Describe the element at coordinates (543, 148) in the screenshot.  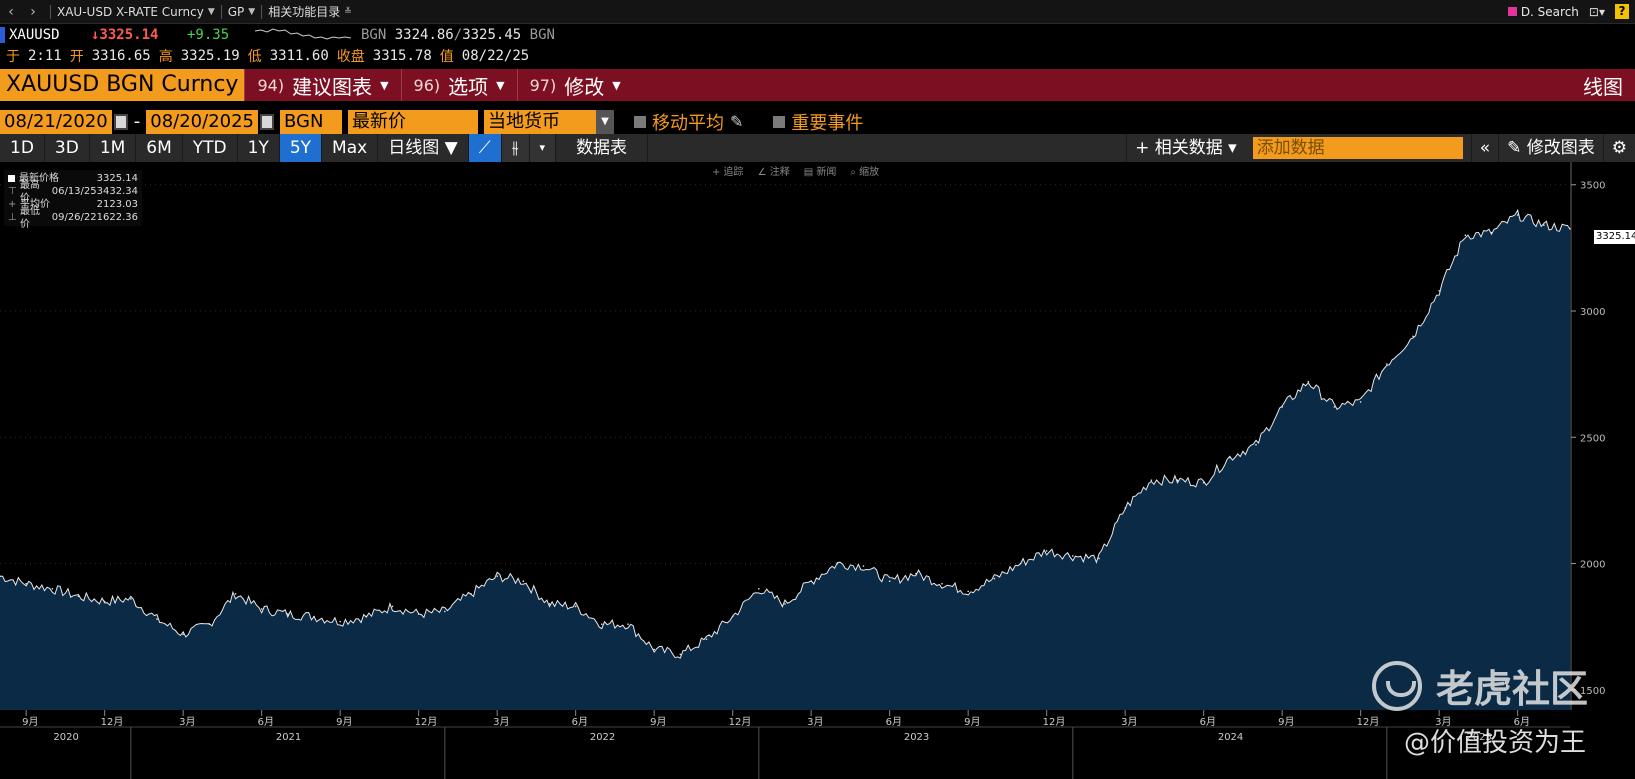
I see `chart-style-dropdown-icon: ▾` at that location.